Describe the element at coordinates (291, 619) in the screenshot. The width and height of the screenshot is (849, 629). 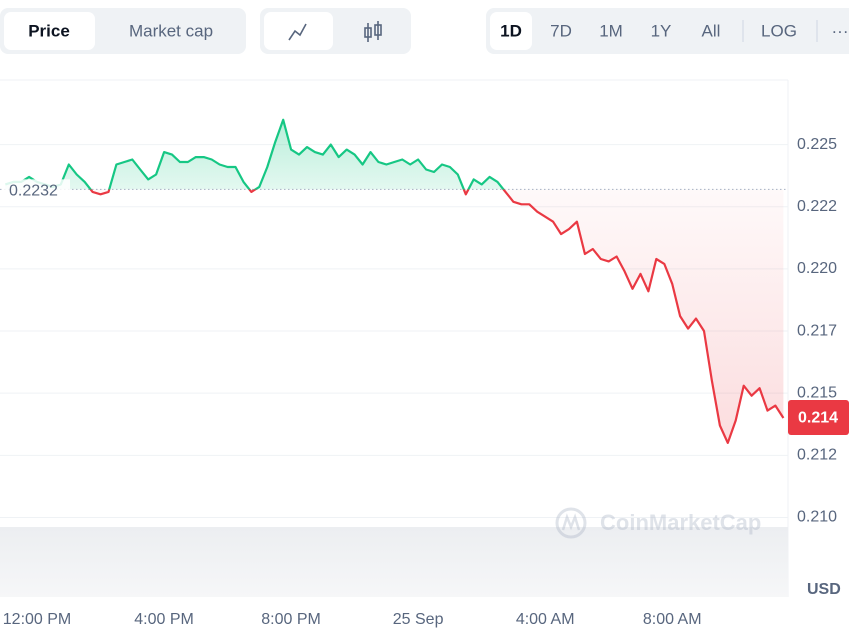
I see `x-tick-label: 8:00 PM` at that location.